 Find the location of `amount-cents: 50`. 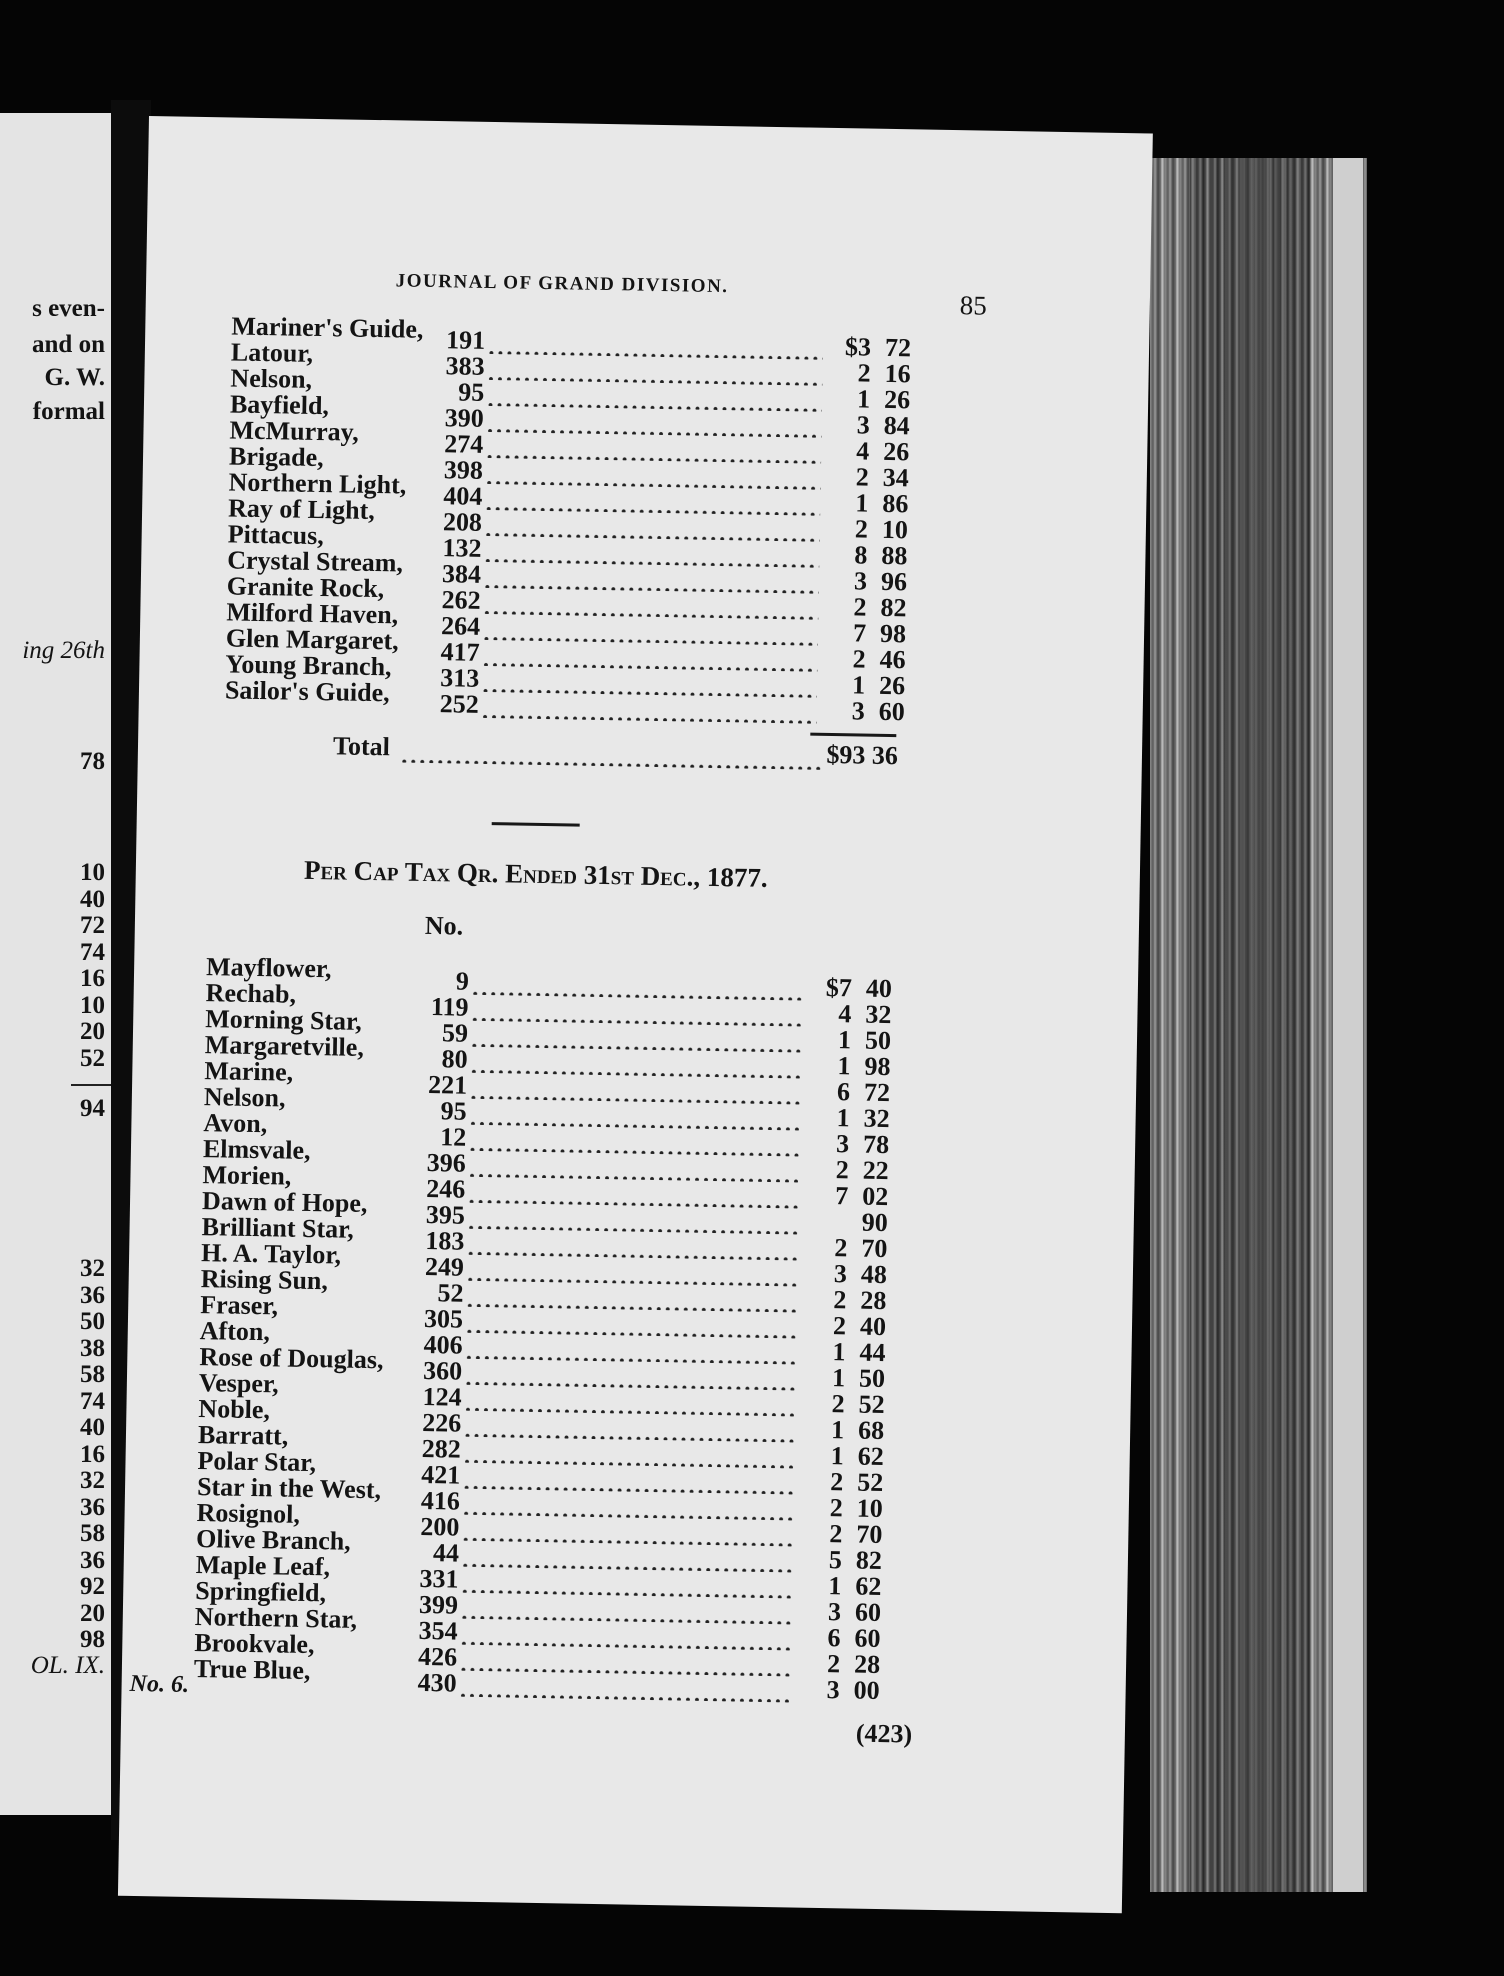

amount-cents: 50 is located at coordinates (92, 1321).